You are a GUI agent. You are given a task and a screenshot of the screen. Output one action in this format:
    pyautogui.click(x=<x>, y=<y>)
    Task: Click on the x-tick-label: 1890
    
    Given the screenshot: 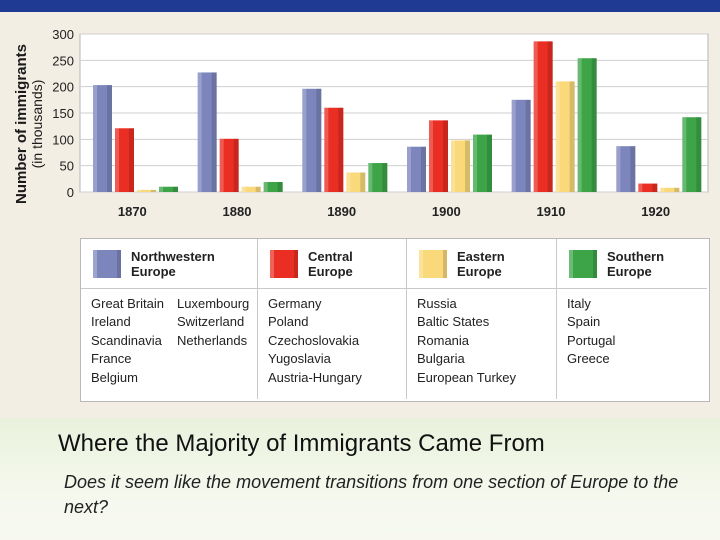 What is the action you would take?
    pyautogui.click(x=341, y=211)
    